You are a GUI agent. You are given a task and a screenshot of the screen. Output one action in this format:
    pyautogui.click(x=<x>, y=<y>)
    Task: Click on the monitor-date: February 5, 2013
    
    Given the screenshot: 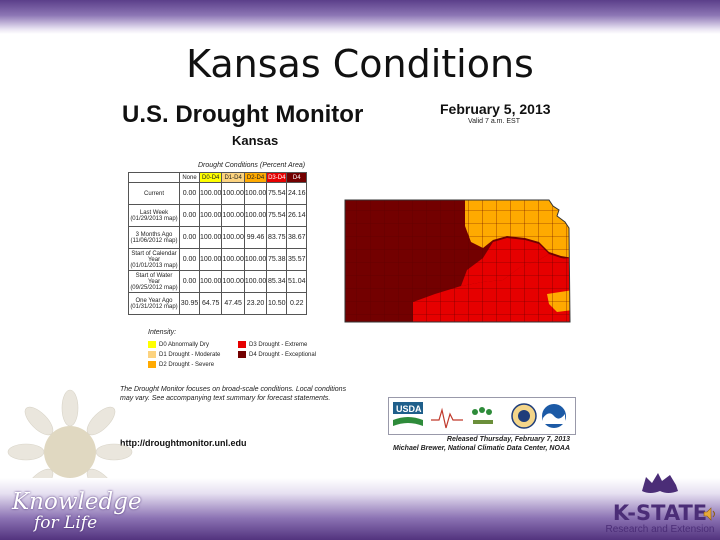 What is the action you would take?
    pyautogui.click(x=495, y=109)
    